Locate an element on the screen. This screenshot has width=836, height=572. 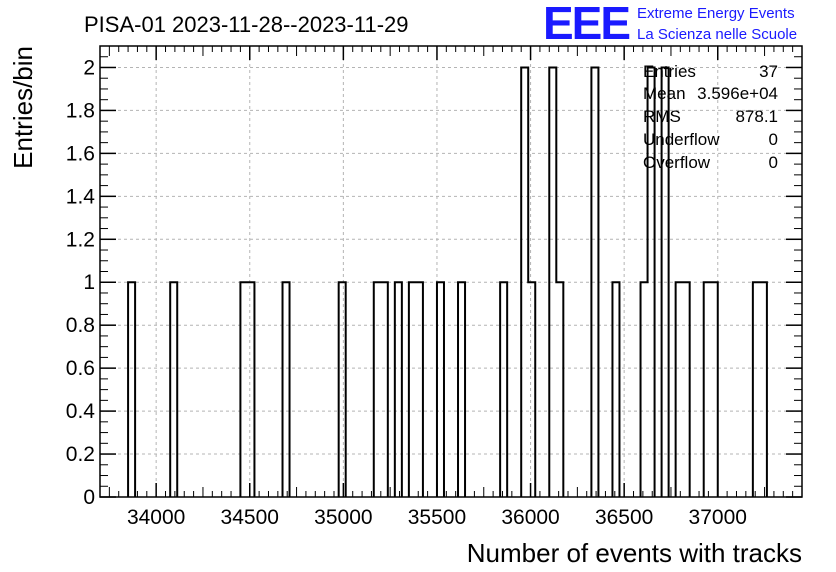
stat-rms-label: RMS is located at coordinates (662, 116).